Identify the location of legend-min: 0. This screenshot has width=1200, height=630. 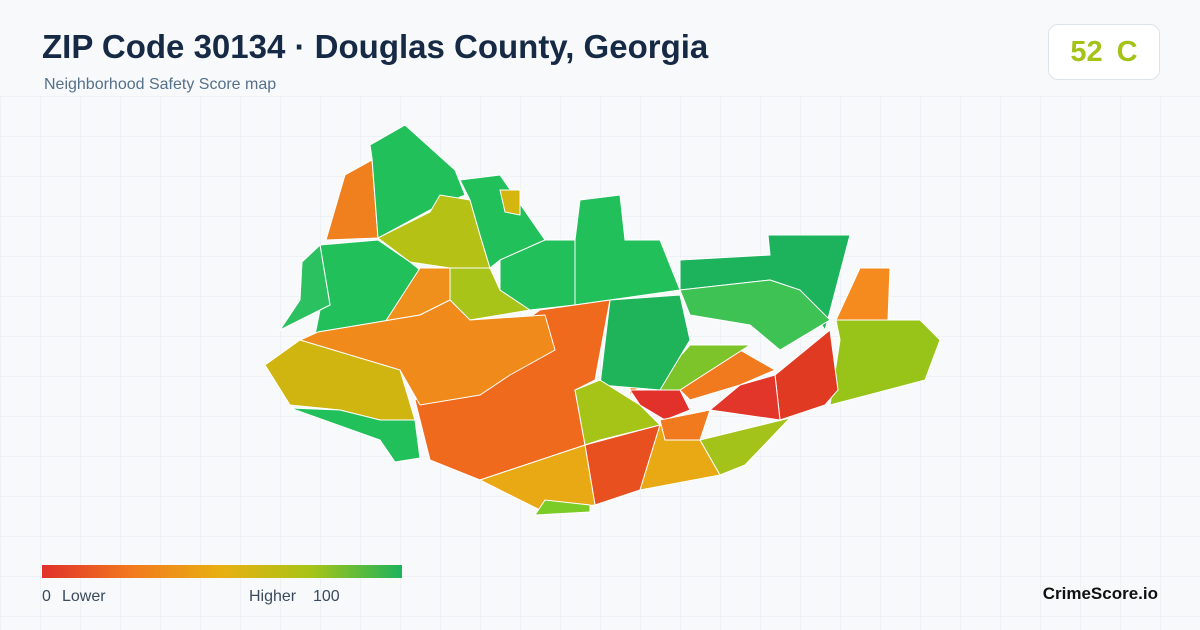
(46, 596).